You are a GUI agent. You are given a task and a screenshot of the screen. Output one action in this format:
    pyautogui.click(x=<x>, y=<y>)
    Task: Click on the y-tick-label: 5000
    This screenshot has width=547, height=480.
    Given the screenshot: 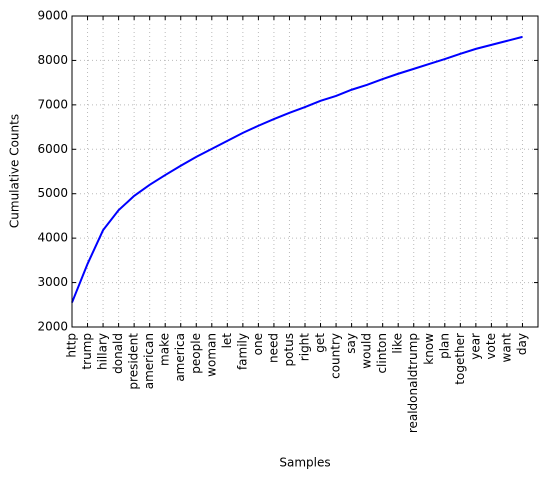 What is the action you would take?
    pyautogui.click(x=52, y=193)
    